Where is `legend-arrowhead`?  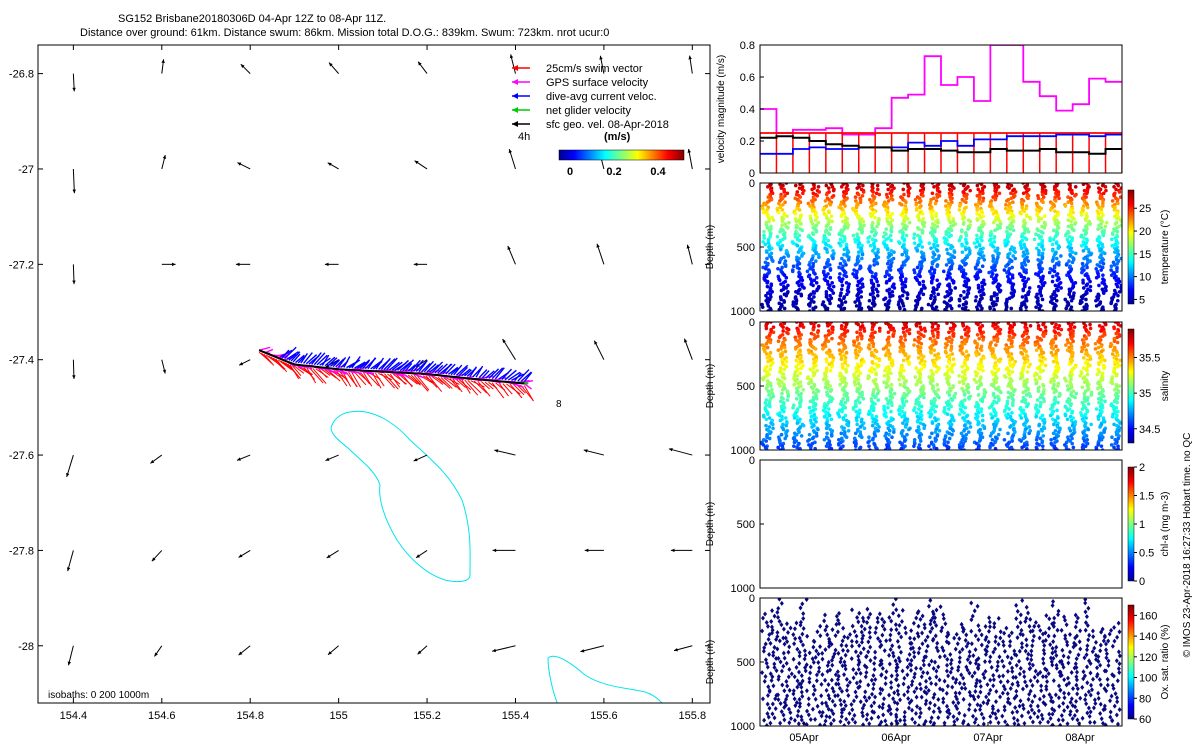 legend-arrowhead is located at coordinates (515, 96).